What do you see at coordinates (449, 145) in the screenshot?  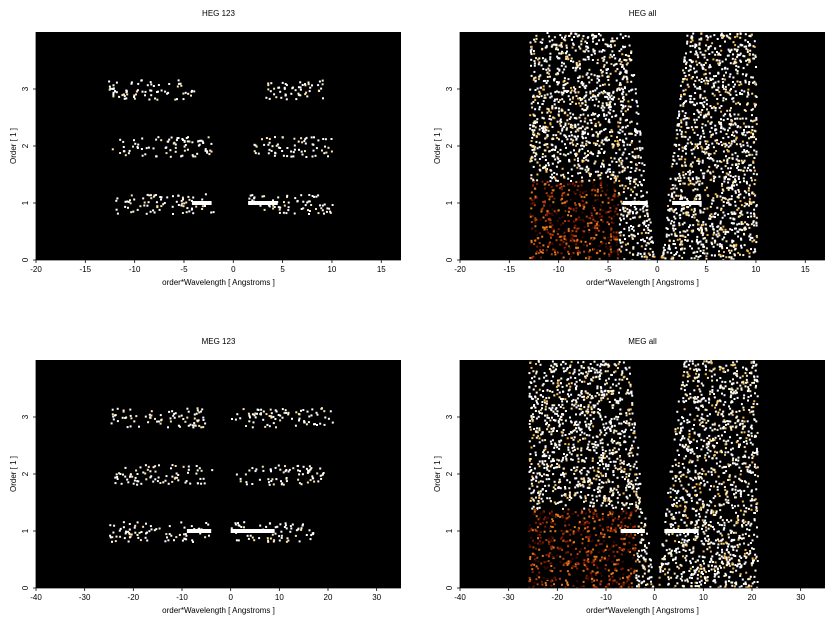 I see `y-tick-label: 2` at bounding box center [449, 145].